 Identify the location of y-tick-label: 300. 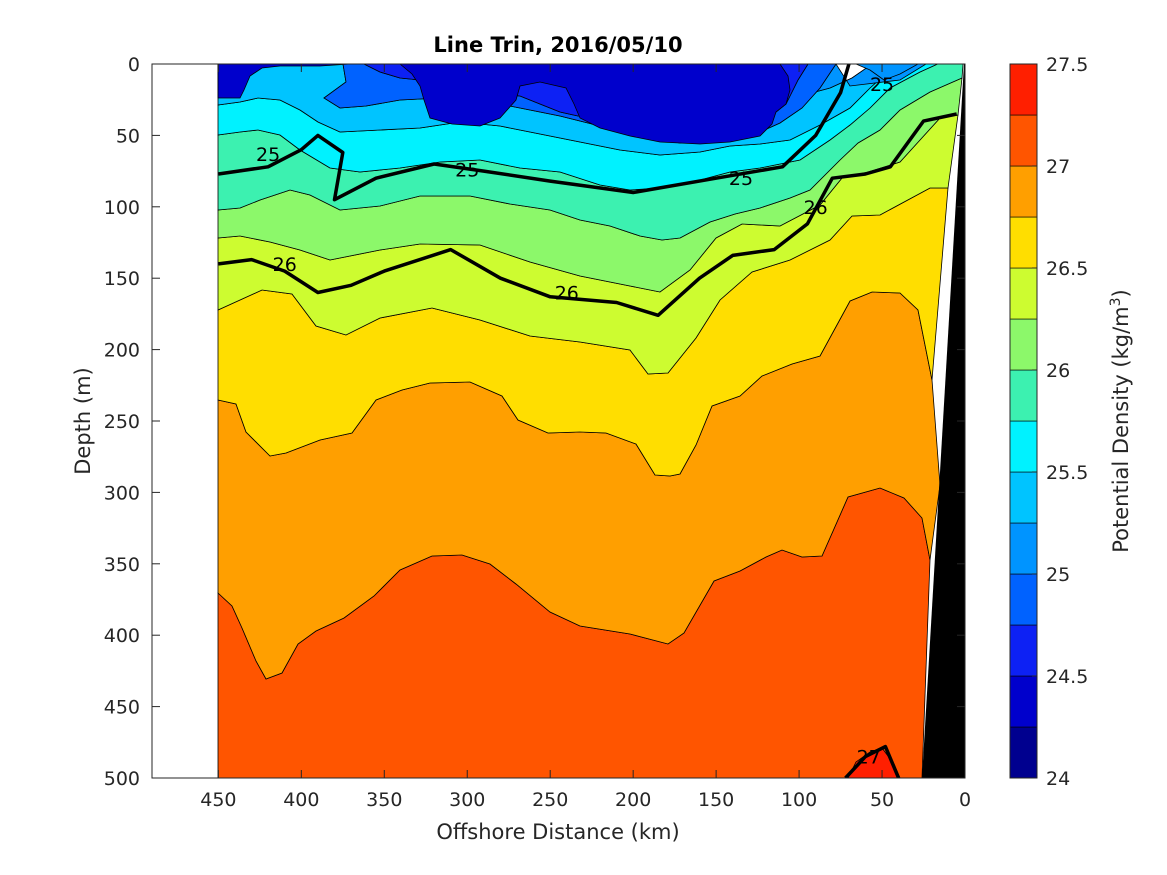
(122, 493).